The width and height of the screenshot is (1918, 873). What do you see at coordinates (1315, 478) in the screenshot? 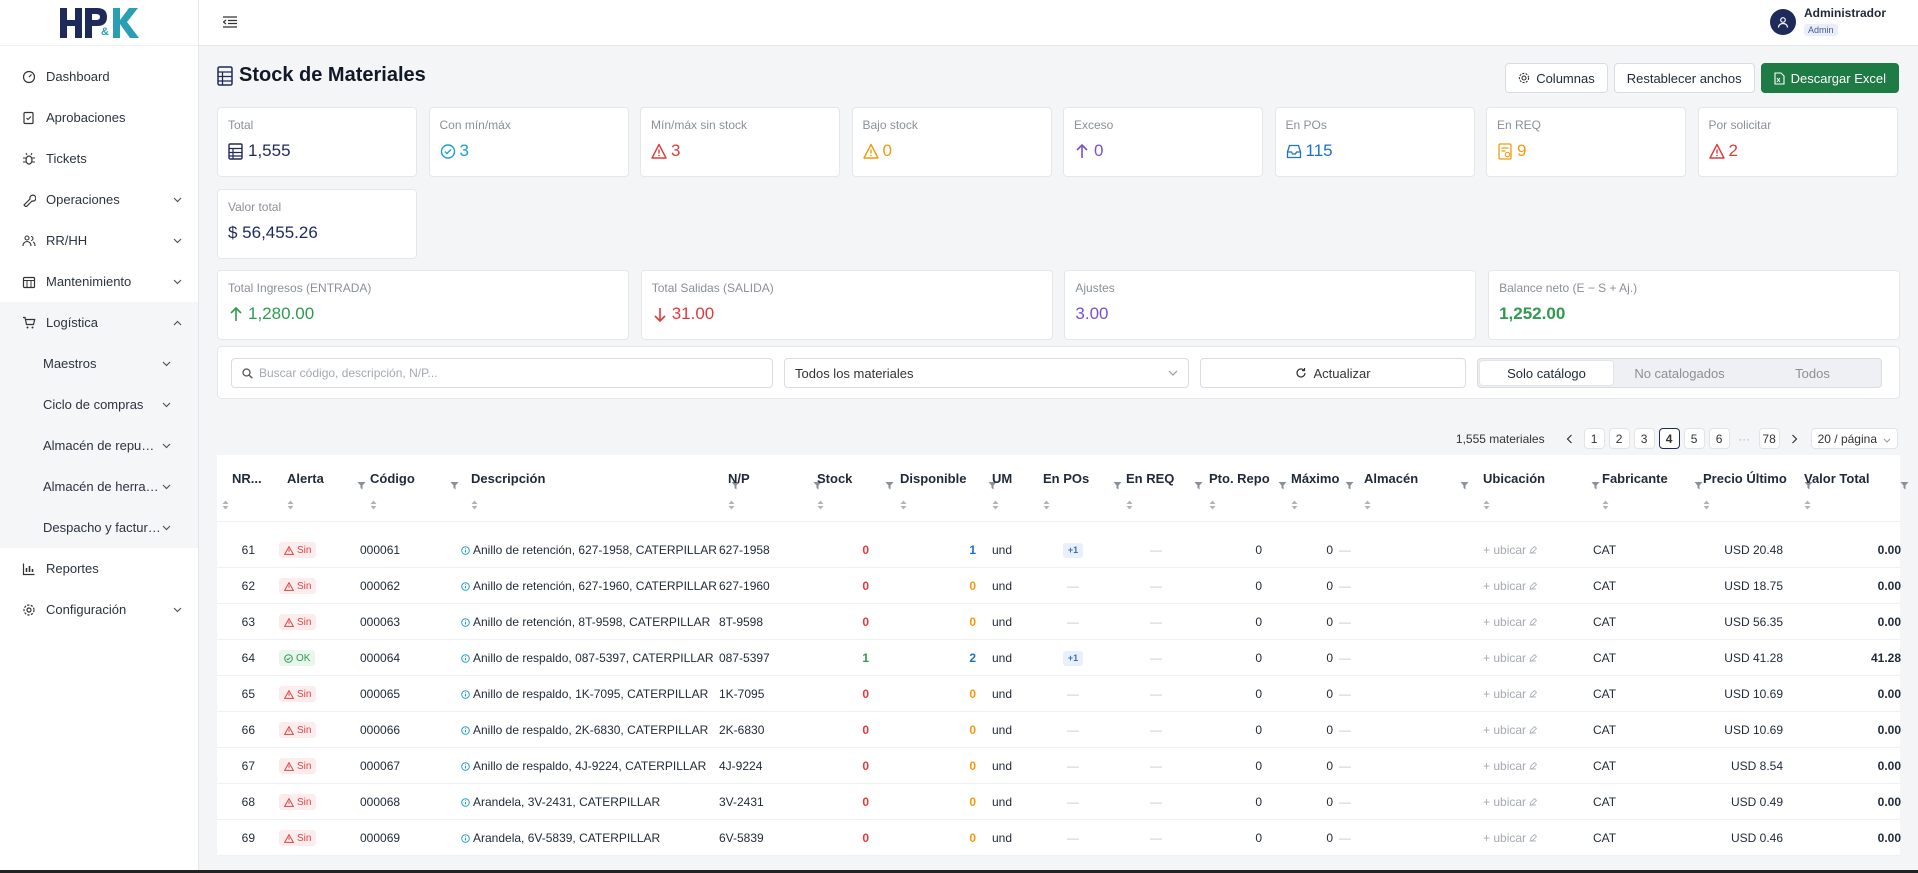
I see `column-header: Máximo` at bounding box center [1315, 478].